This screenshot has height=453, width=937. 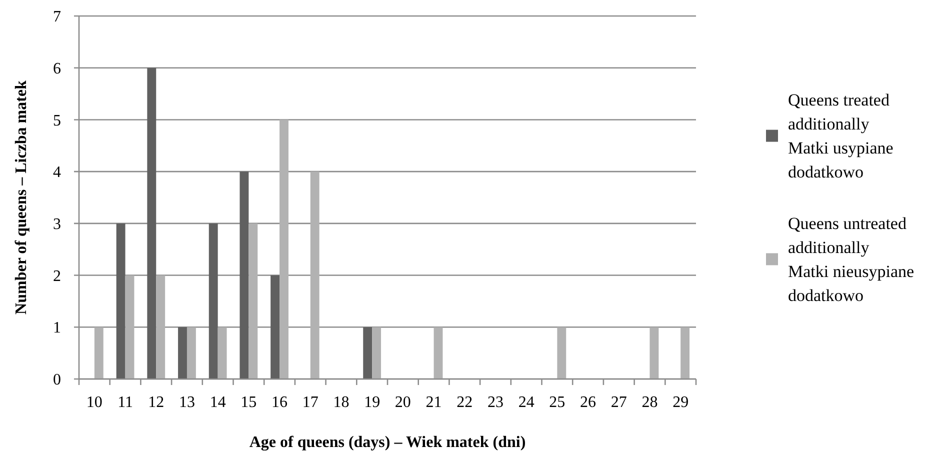 I want to click on y-tick-label: 4, so click(x=57, y=173).